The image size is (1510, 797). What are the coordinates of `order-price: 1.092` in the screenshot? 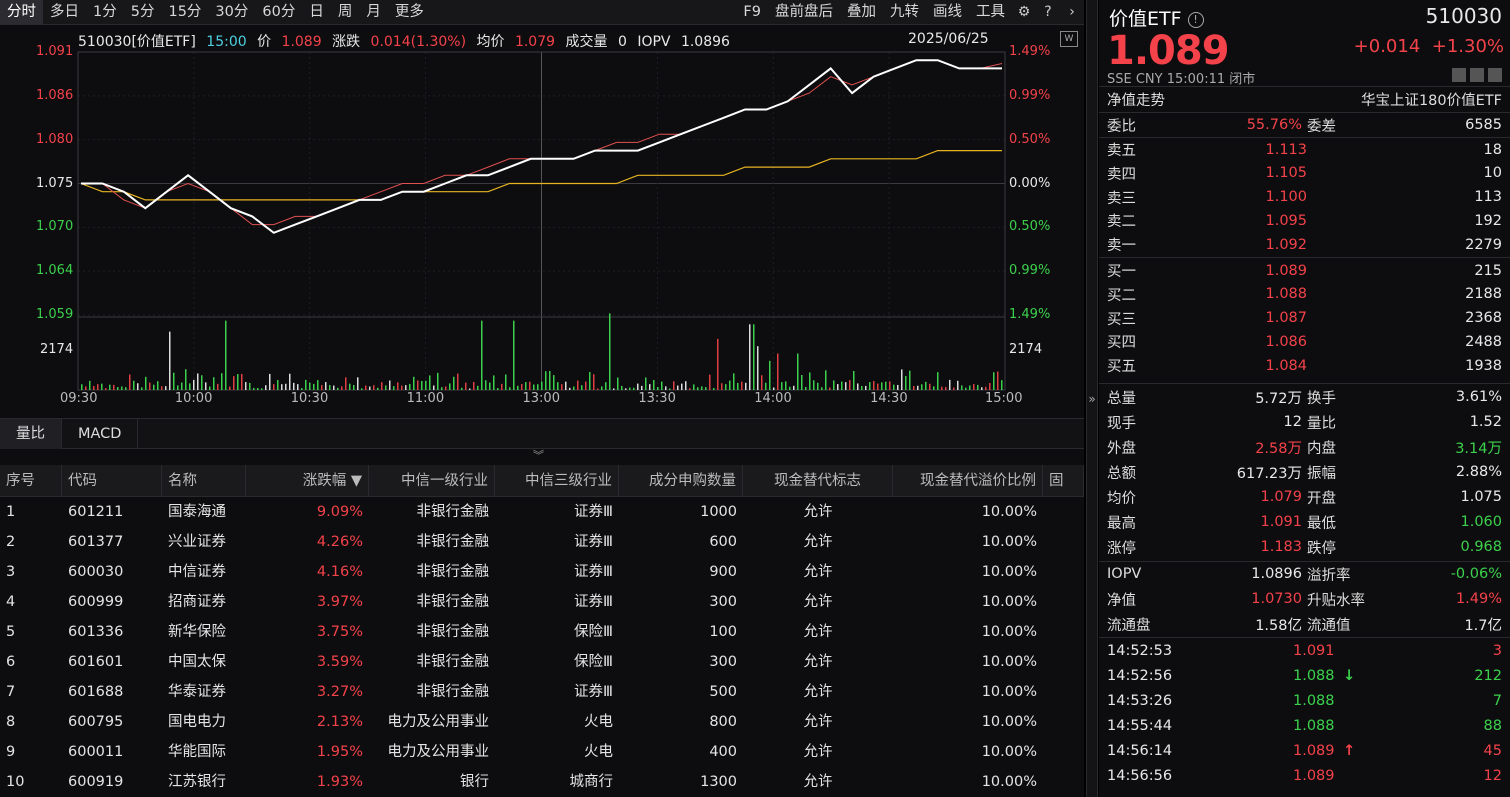 It's located at (1286, 244).